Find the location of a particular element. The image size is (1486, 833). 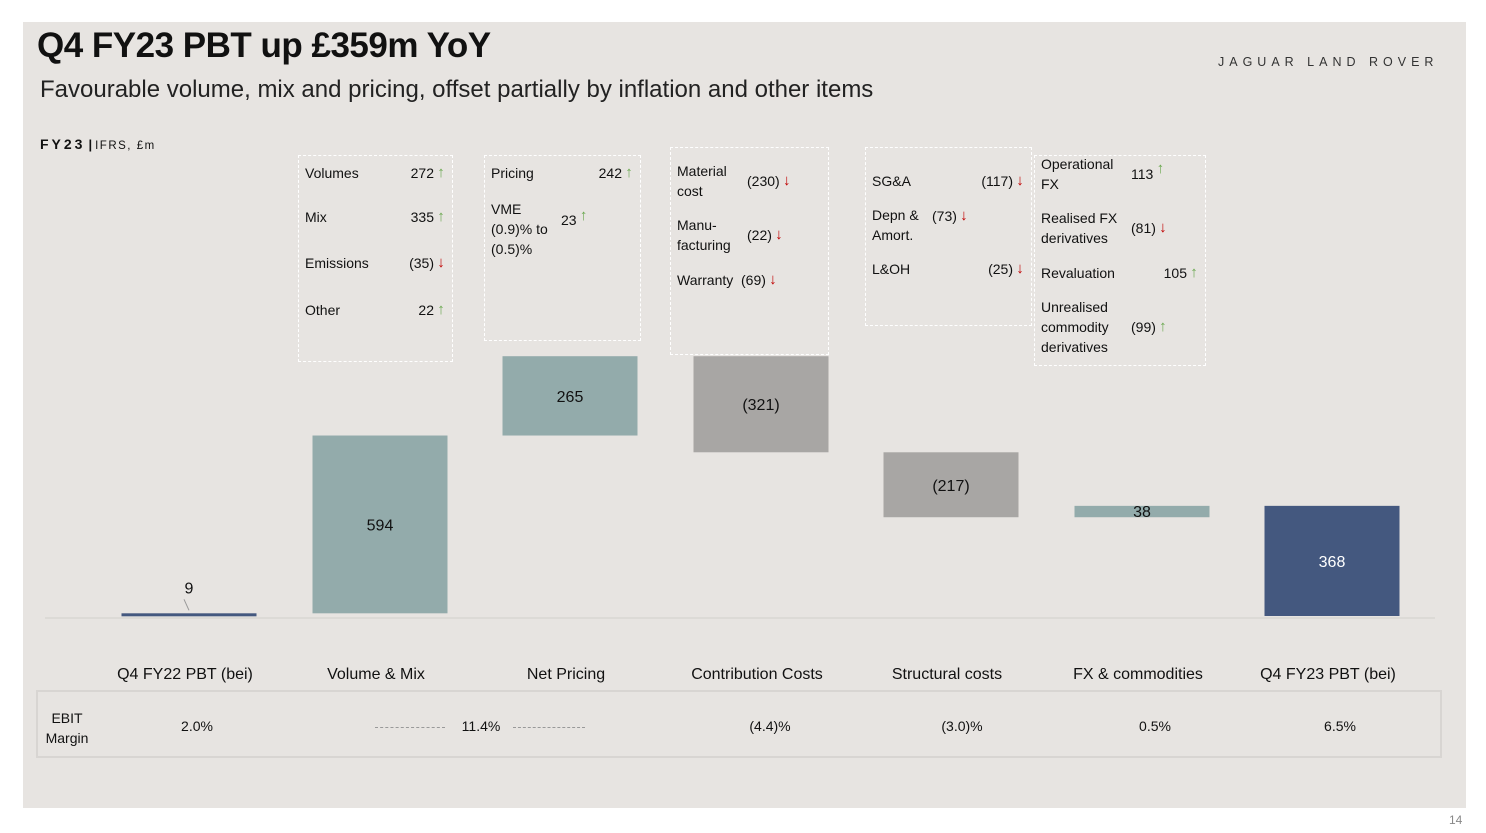

breakdown-item-value: 105 is located at coordinates (1175, 273).